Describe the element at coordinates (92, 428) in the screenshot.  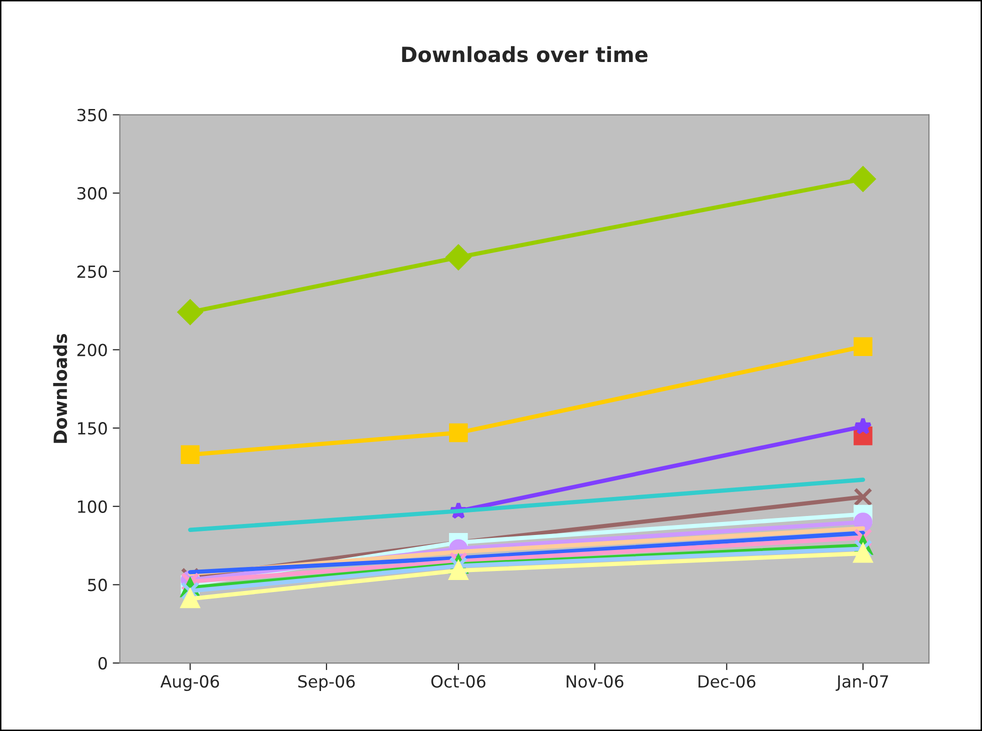
I see `y-tick-label: 150` at that location.